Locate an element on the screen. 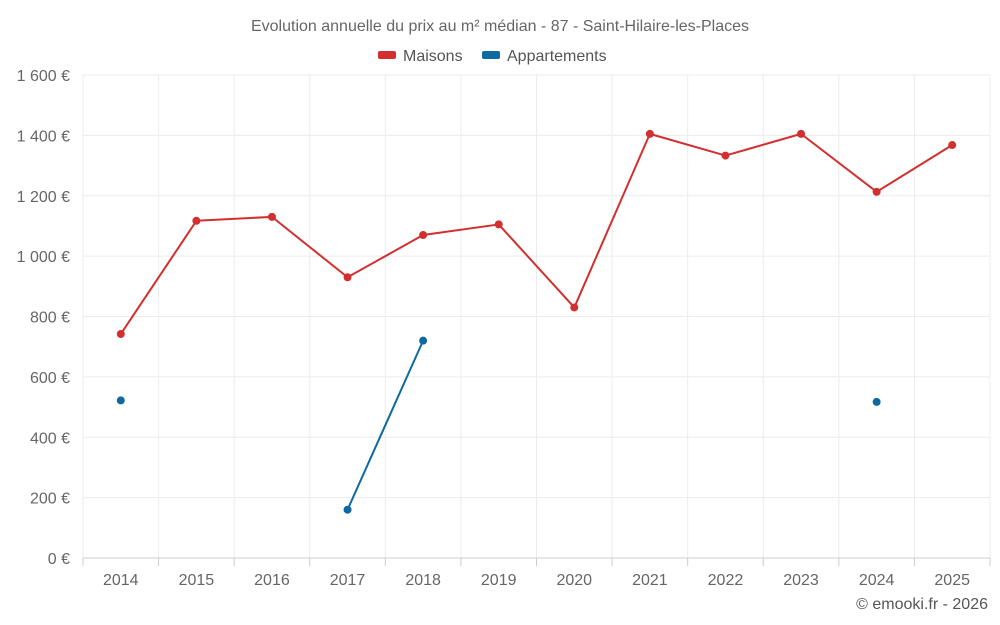 Image resolution: width=1000 pixels, height=625 pixels. x-tick-label: 2025 is located at coordinates (952, 580).